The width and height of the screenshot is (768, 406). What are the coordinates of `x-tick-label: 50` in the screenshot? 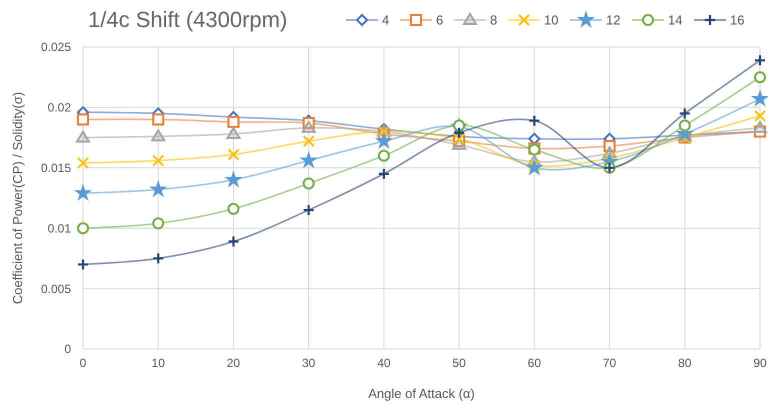 It's located at (459, 363).